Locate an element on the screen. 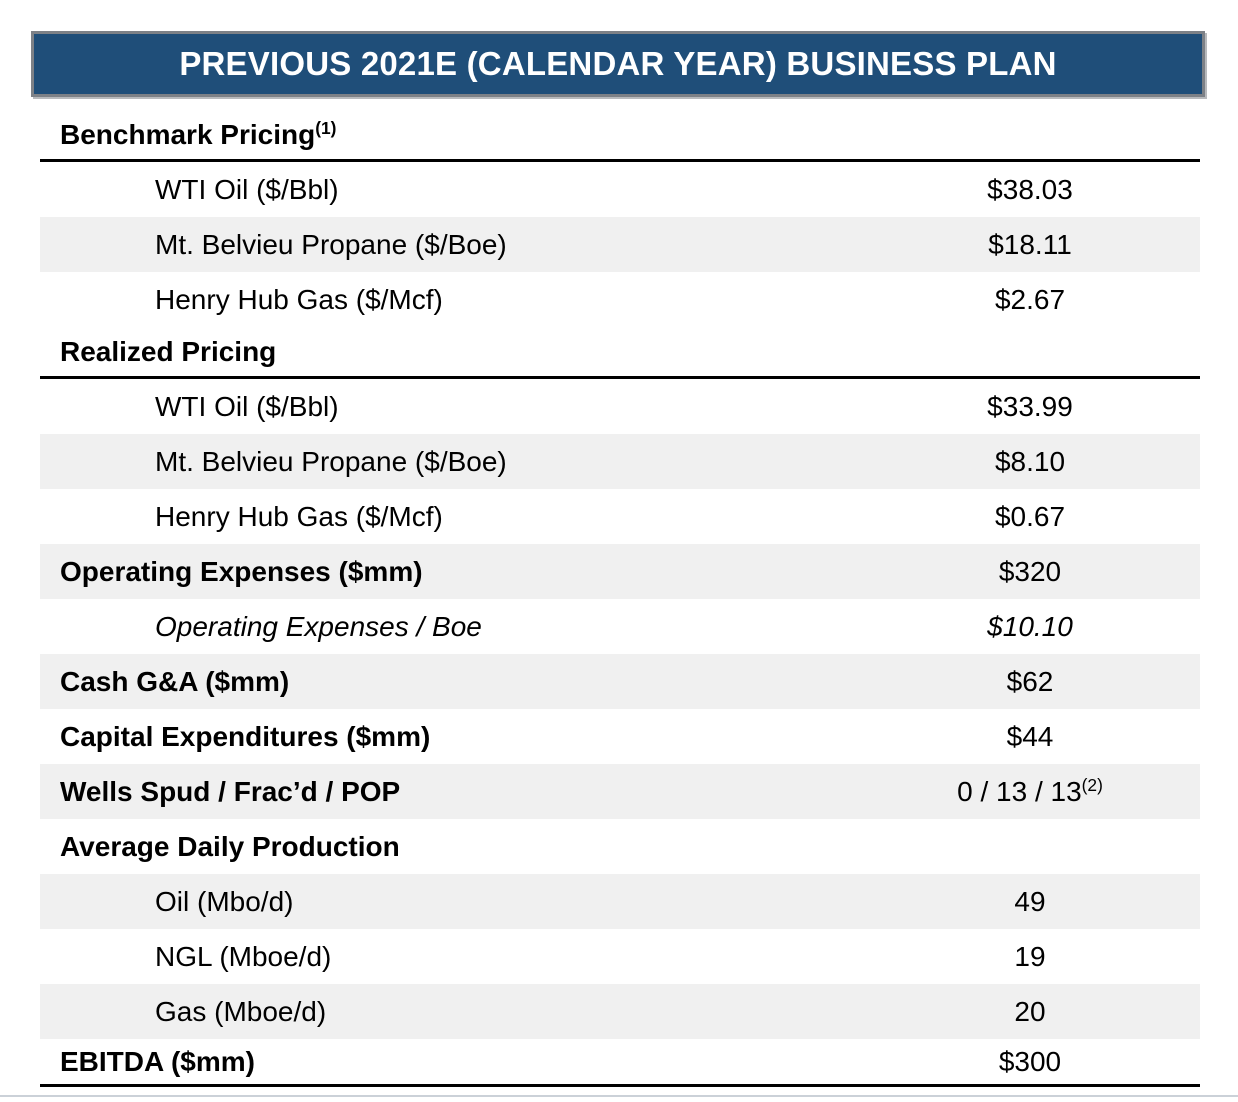 The image size is (1238, 1102). row-label: Operating Expenses ($mm) is located at coordinates (241, 571).